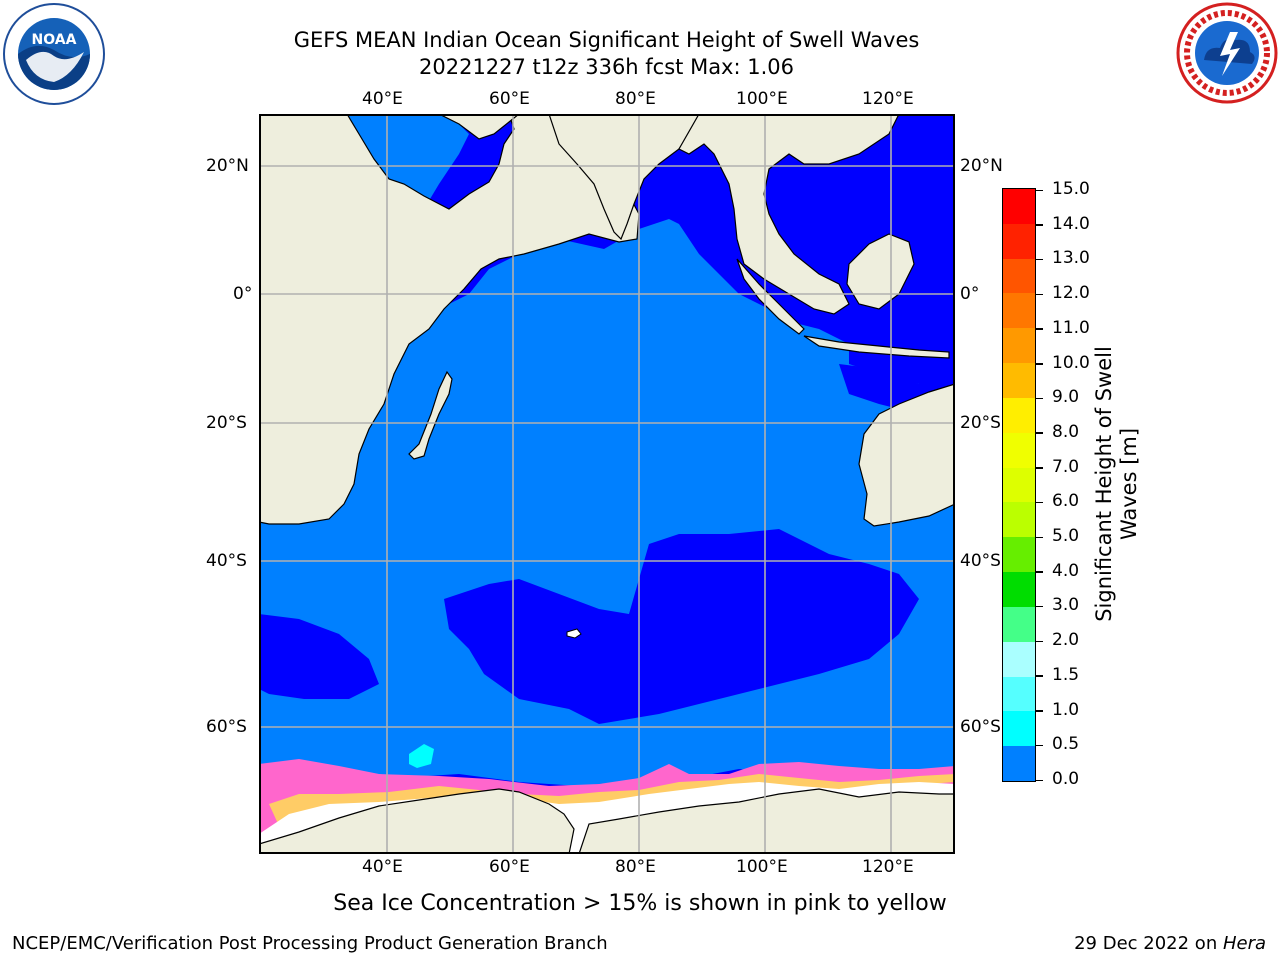 The image size is (1280, 960). I want to click on colorbar-label-line1: Significant Height of Swell, so click(1104, 484).